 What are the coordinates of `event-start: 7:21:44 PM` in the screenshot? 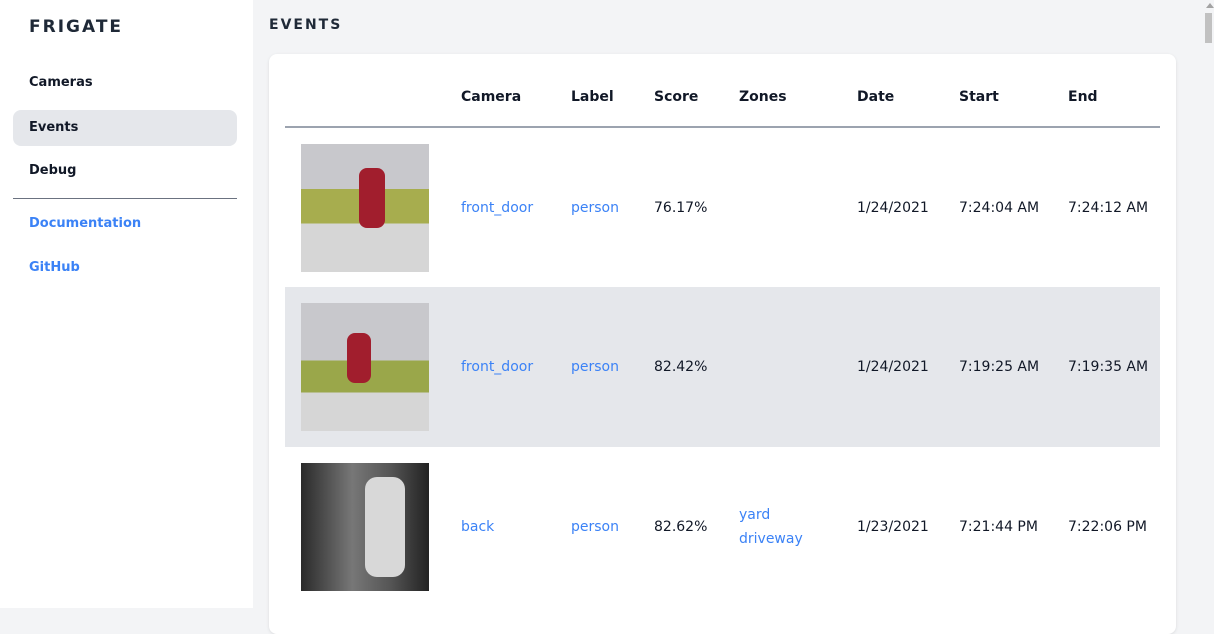 It's located at (998, 527).